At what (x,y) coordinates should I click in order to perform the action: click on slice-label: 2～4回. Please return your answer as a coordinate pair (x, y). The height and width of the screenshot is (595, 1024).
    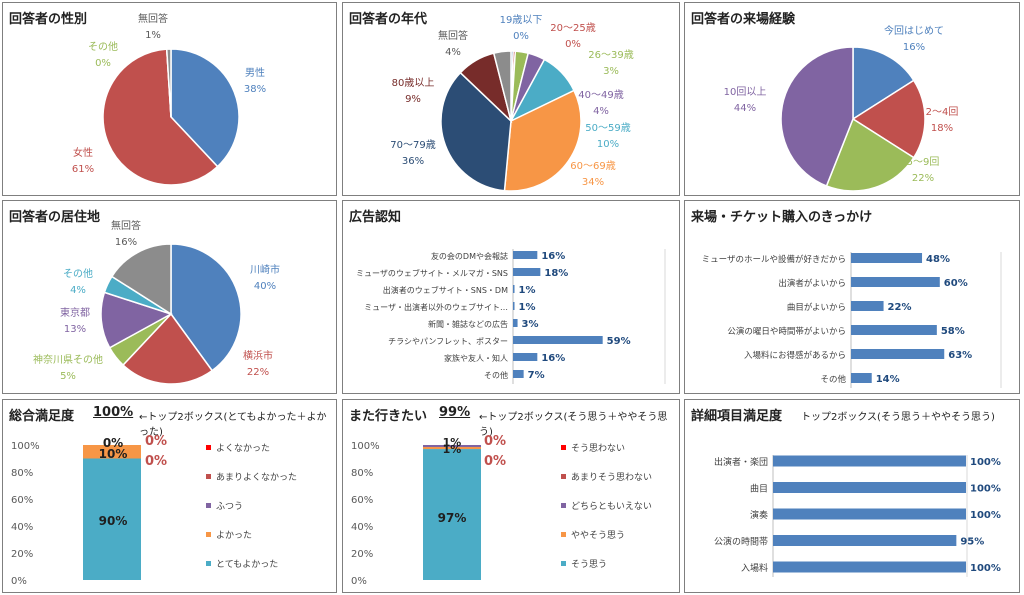
    Looking at the image, I should click on (942, 112).